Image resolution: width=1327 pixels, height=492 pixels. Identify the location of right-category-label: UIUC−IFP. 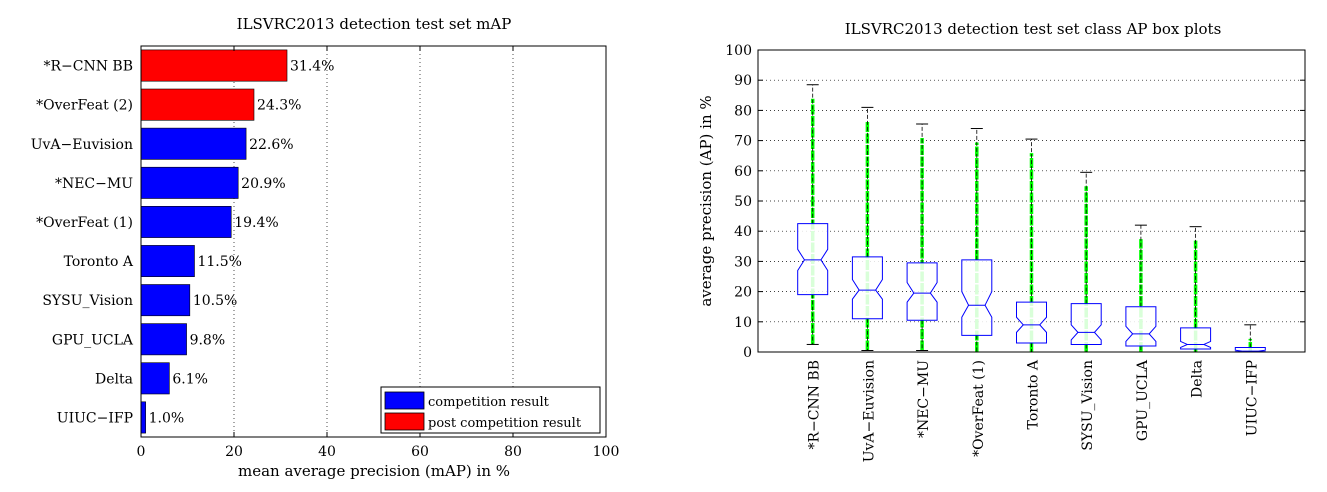
(1252, 398).